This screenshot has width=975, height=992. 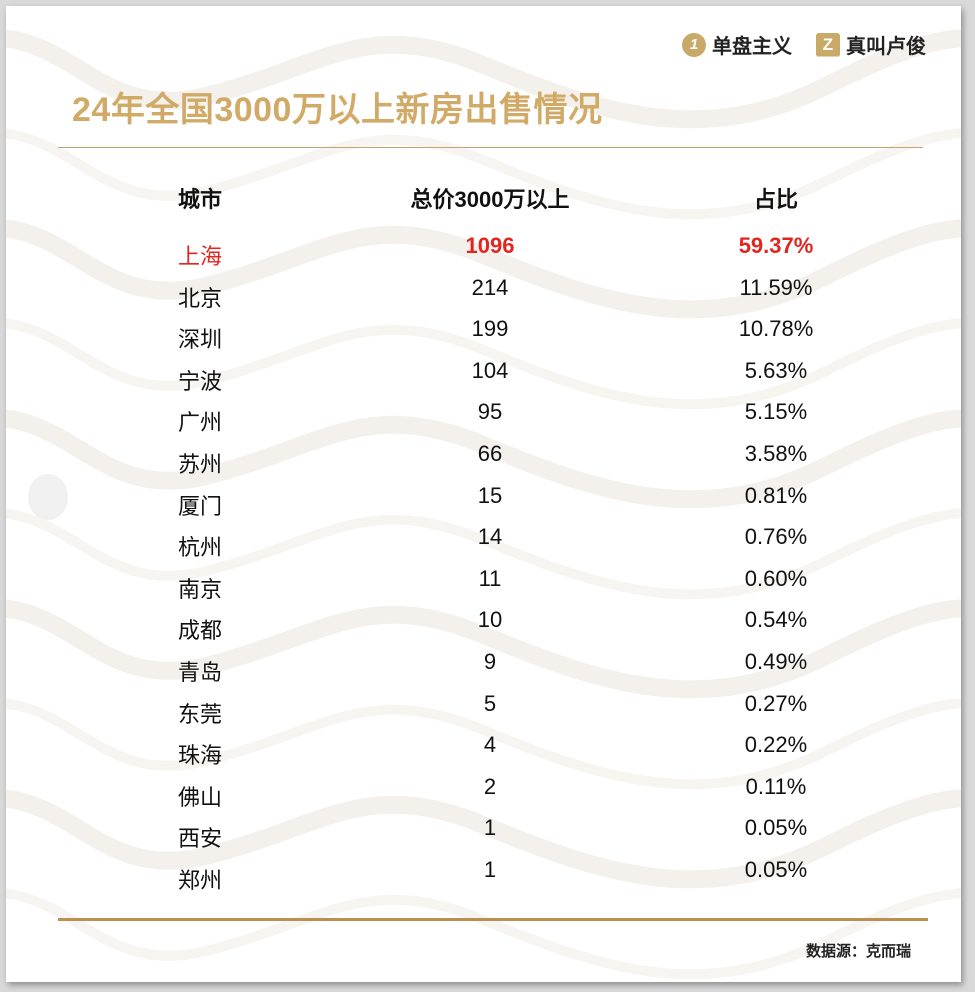 I want to click on cell-city: 广州, so click(x=200, y=424).